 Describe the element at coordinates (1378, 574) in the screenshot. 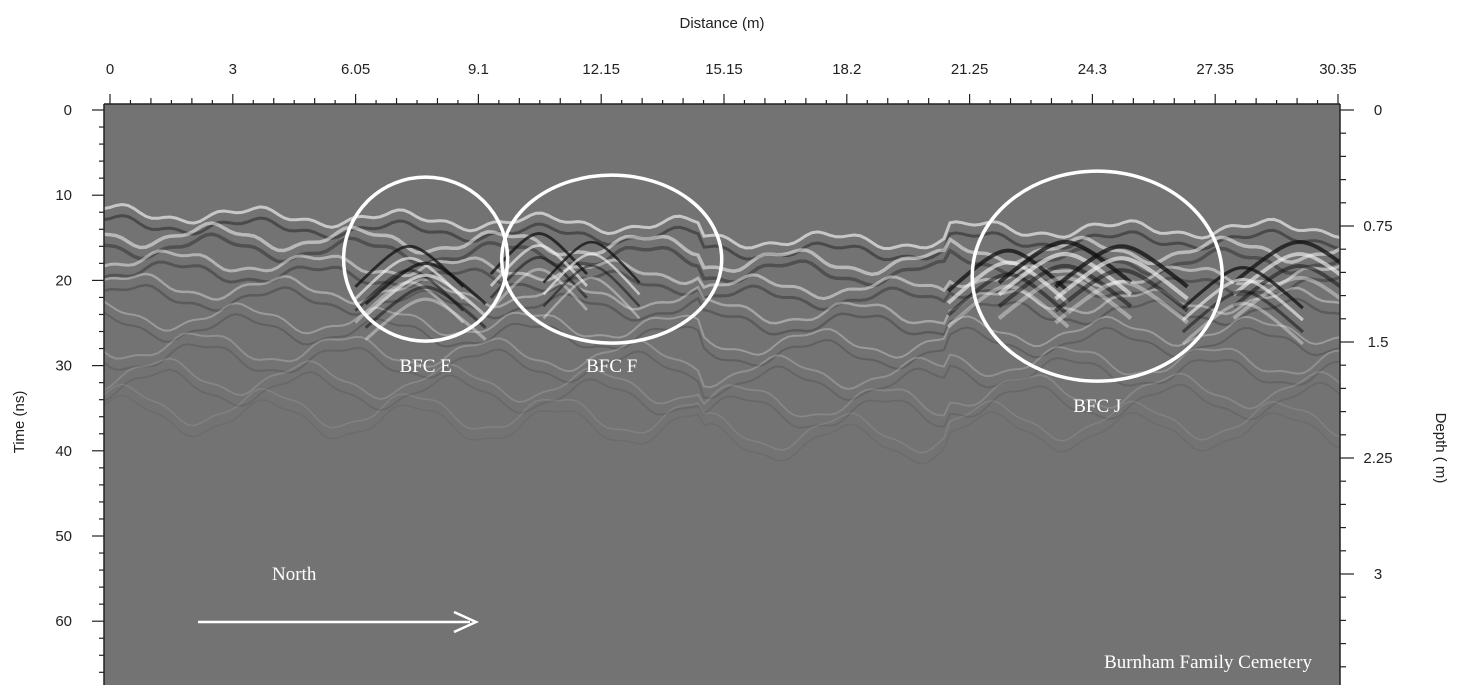

I see `y-right-tick-label: 3` at that location.